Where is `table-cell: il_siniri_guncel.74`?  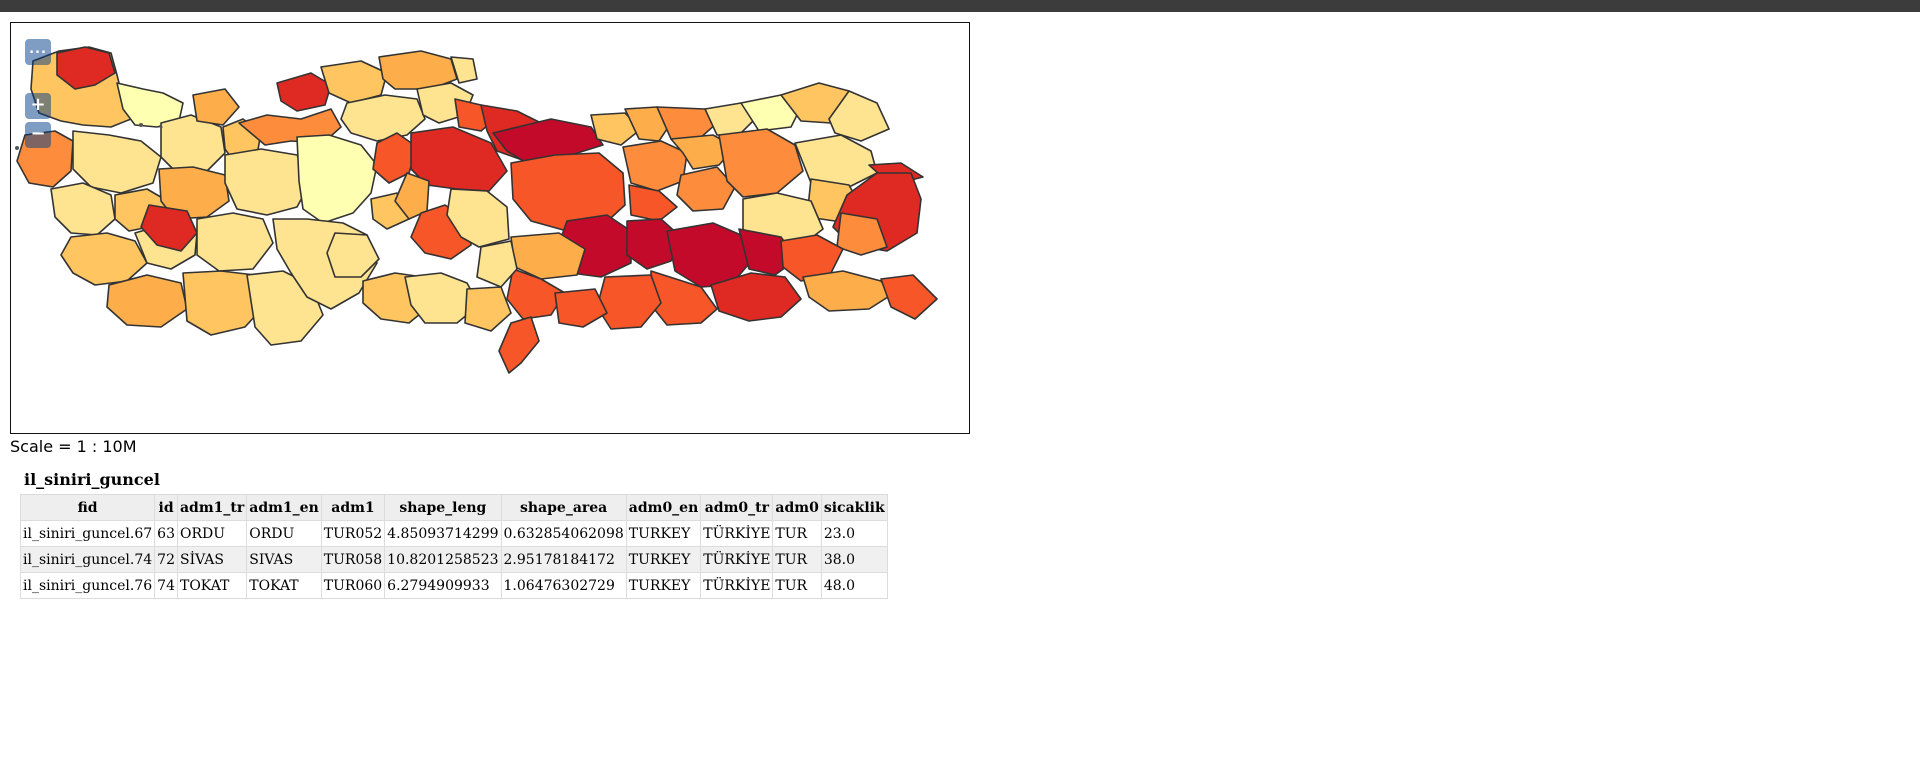 table-cell: il_siniri_guncel.74 is located at coordinates (87, 559).